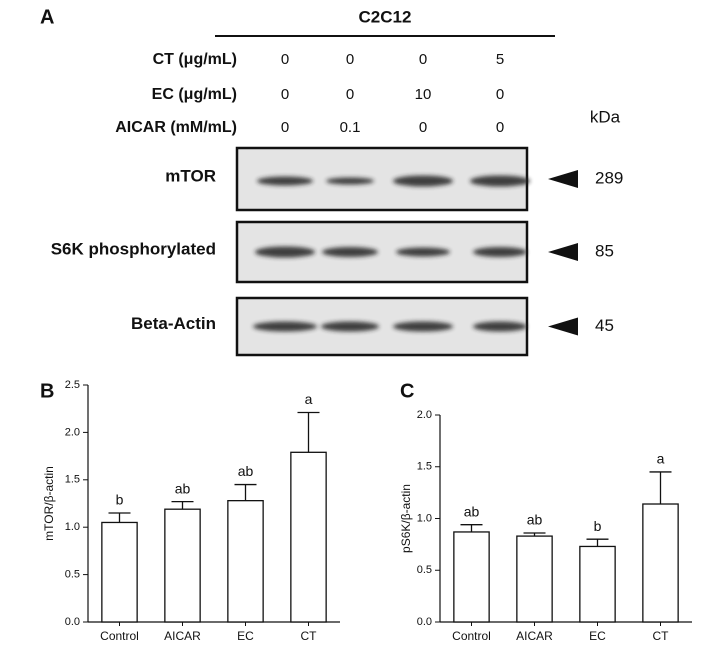  I want to click on panel-label: A, so click(47, 17).